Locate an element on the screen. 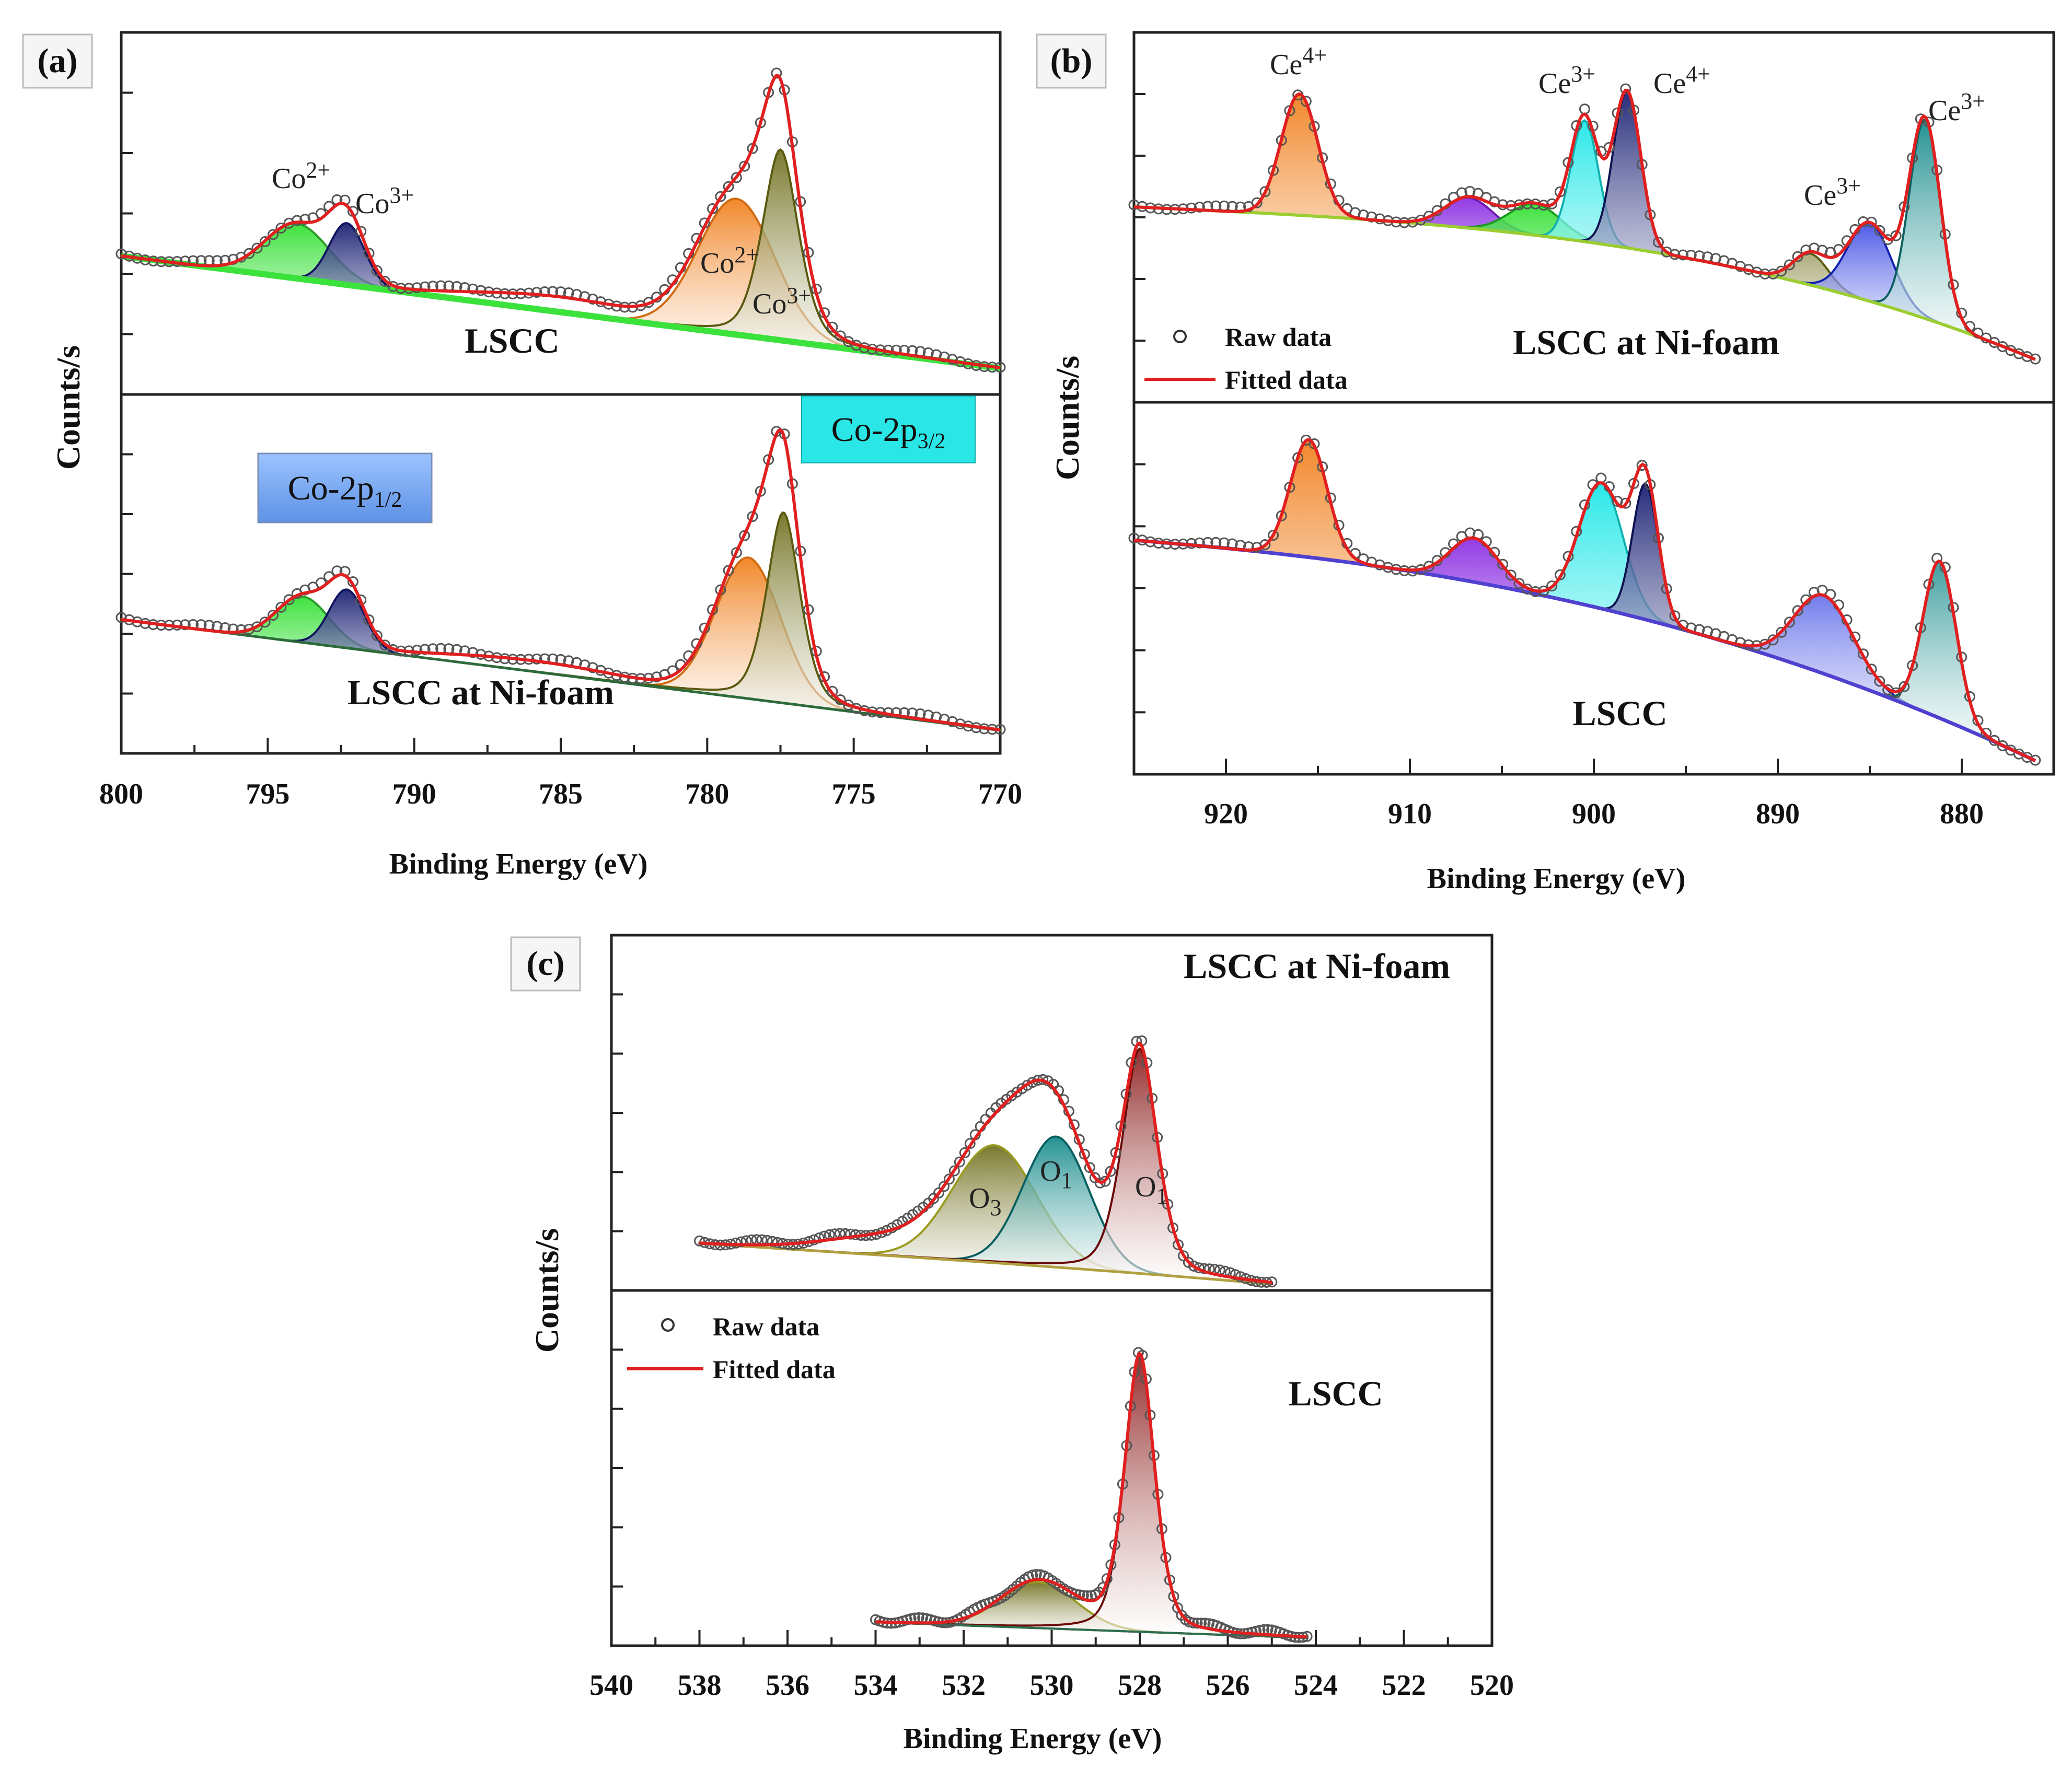  panel-b-label: (b) is located at coordinates (1071, 61).